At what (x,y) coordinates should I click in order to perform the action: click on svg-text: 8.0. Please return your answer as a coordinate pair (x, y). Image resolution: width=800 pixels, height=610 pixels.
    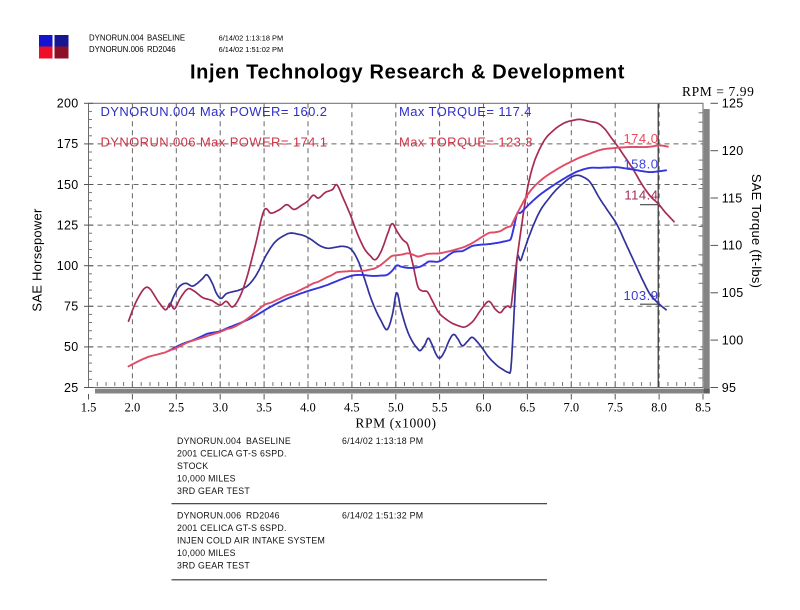
    Looking at the image, I should click on (659, 408).